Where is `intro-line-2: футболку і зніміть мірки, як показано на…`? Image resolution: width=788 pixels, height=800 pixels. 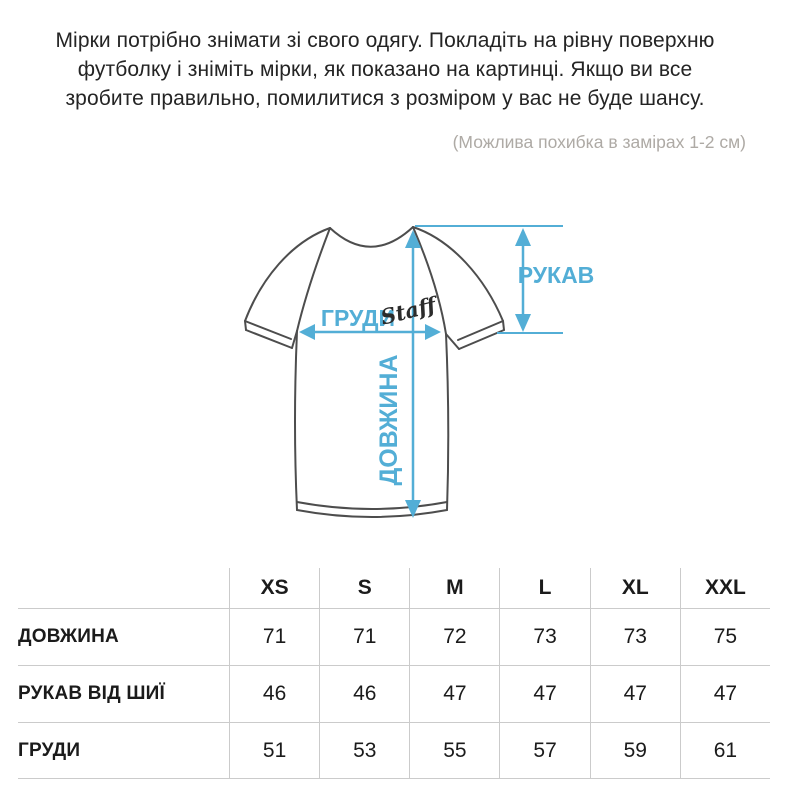 intro-line-2: футболку і зніміть мірки, як показано на… is located at coordinates (385, 69).